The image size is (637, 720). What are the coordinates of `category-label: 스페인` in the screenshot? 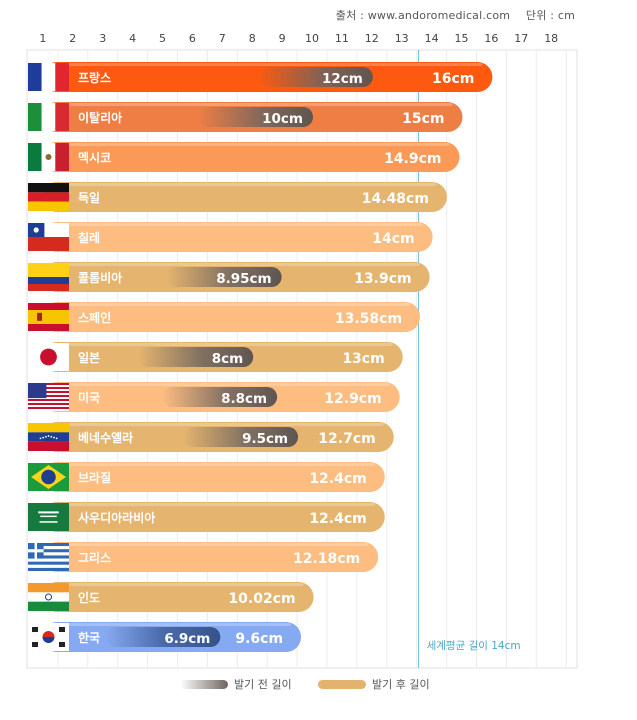 It's located at (94, 317).